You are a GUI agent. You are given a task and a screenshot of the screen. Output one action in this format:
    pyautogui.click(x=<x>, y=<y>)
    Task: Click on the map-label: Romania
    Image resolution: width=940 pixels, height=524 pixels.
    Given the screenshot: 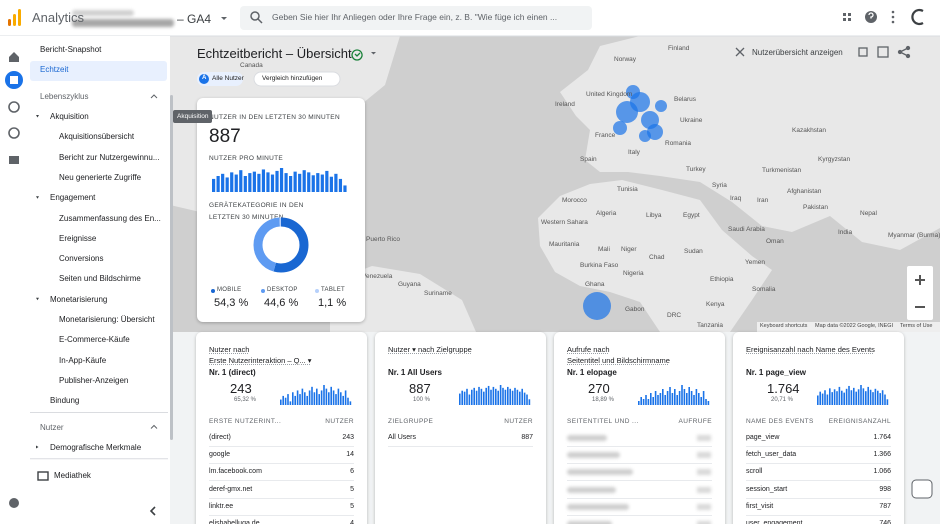 What is the action you would take?
    pyautogui.click(x=678, y=143)
    